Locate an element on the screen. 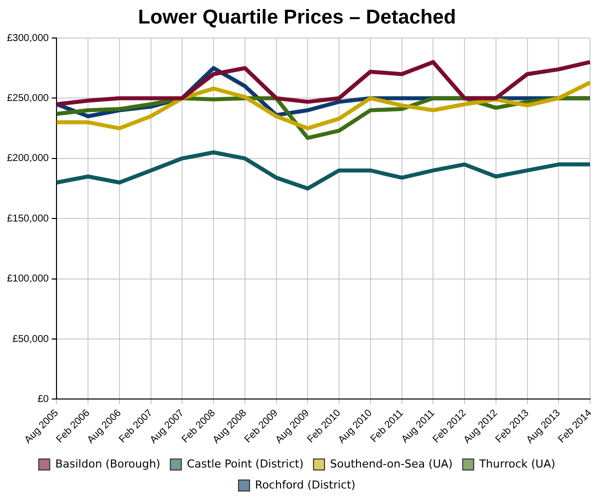 This screenshot has height=501, width=604. y-tick-label: £50,000 is located at coordinates (31, 339).